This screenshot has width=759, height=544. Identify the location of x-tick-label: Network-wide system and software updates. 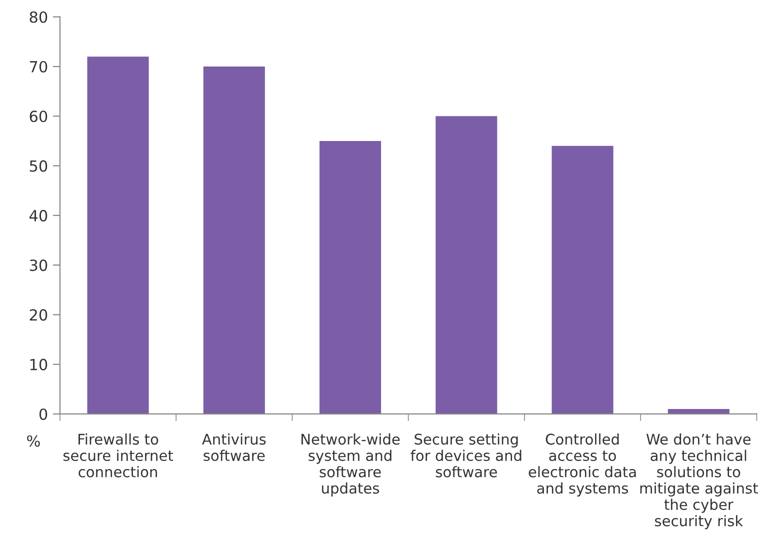
(351, 465).